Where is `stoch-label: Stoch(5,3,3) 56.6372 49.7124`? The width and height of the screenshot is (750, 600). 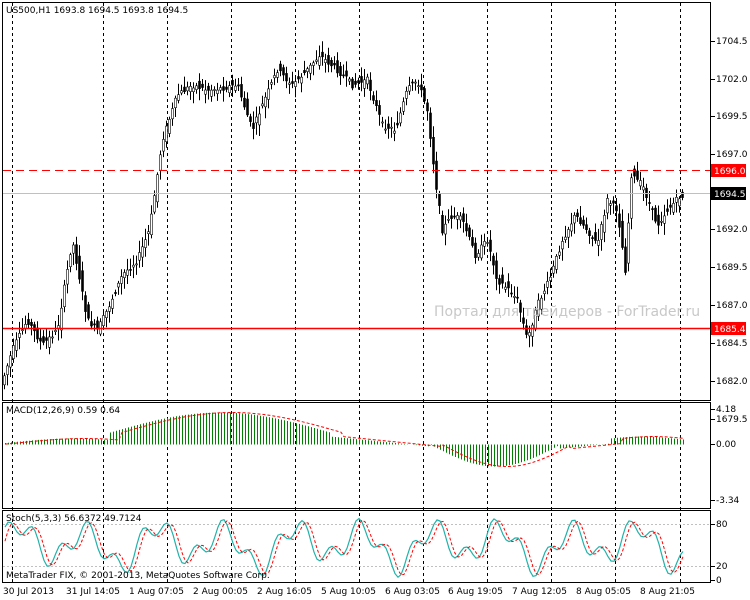
stoch-label: Stoch(5,3,3) 56.6372 49.7124 is located at coordinates (74, 519).